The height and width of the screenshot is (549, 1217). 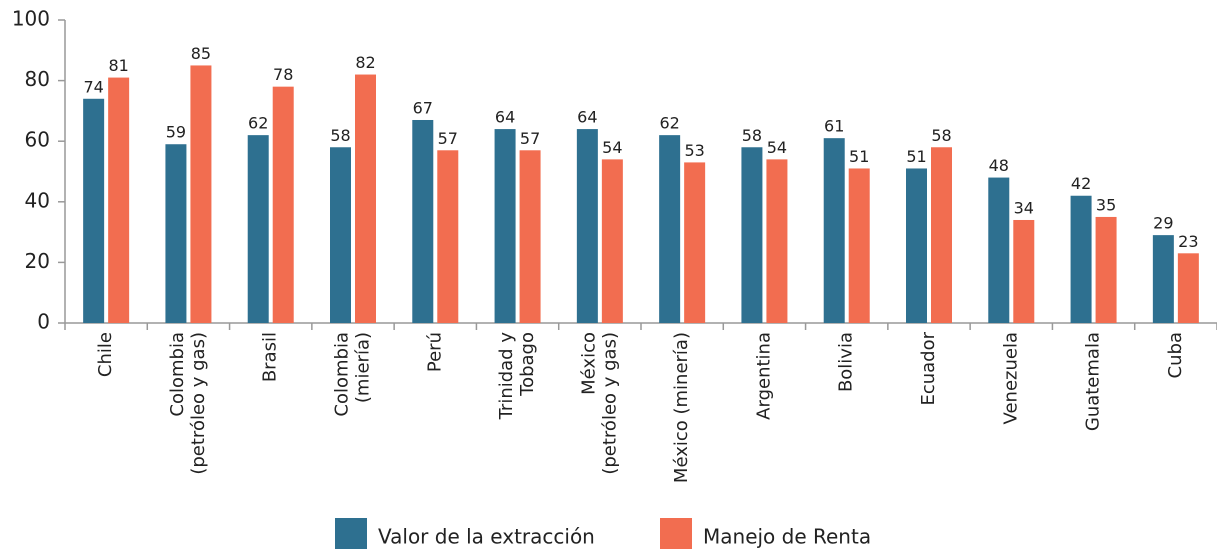 I want to click on value-label: 82, so click(x=365, y=62).